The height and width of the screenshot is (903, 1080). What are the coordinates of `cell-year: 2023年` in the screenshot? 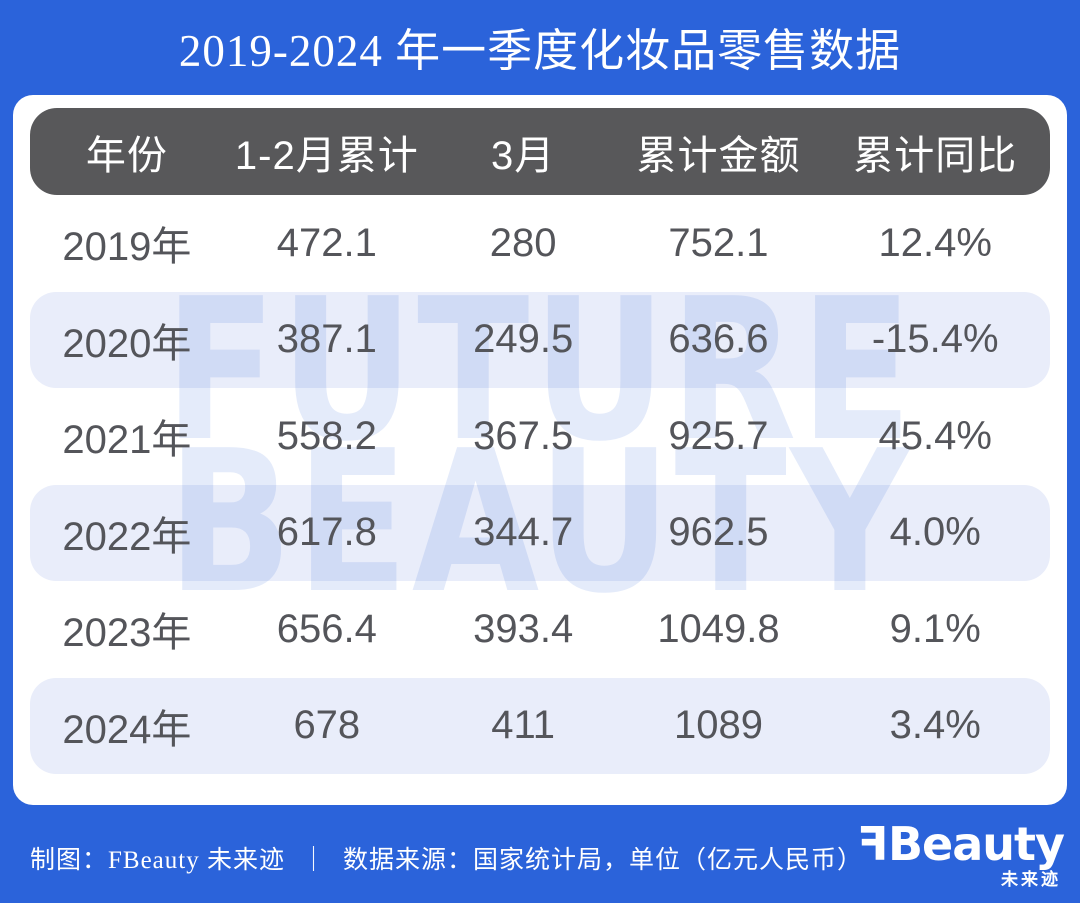 It's located at (127, 633).